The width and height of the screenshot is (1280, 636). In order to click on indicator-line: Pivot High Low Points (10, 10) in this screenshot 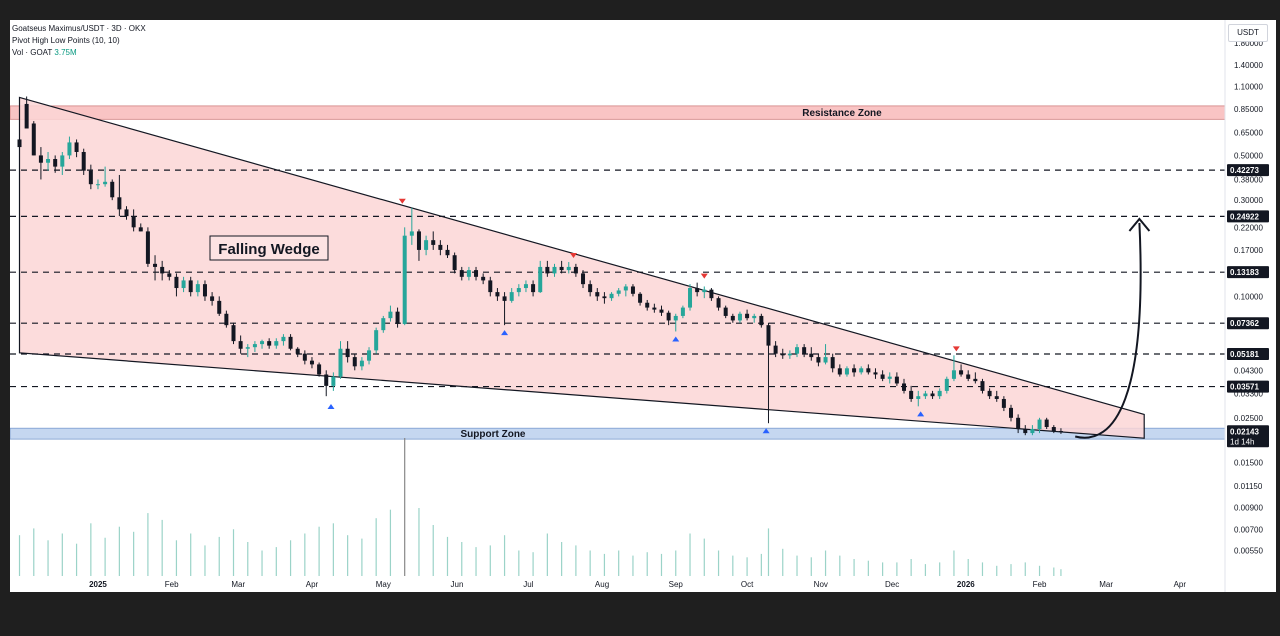, I will do `click(66, 40)`.